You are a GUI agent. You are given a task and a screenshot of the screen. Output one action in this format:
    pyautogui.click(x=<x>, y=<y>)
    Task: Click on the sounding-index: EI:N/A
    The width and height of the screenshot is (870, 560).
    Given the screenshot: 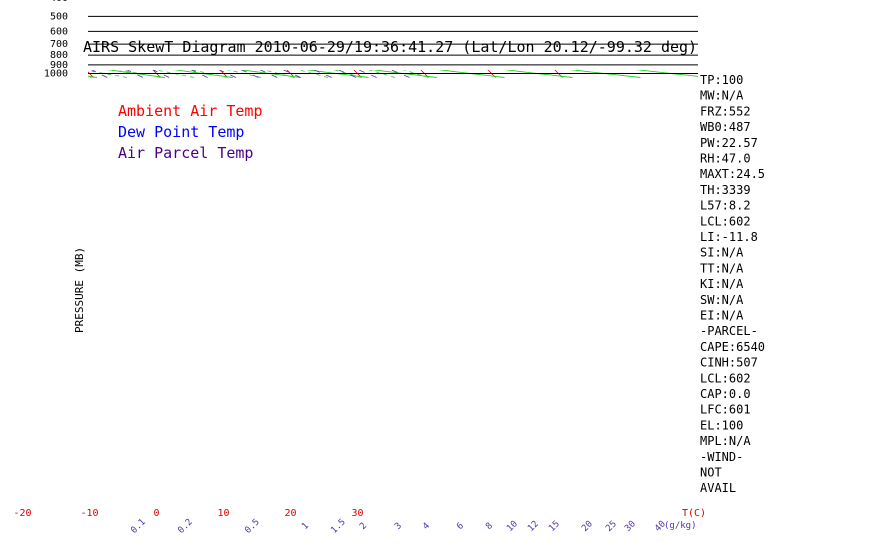 What is the action you would take?
    pyautogui.click(x=722, y=316)
    